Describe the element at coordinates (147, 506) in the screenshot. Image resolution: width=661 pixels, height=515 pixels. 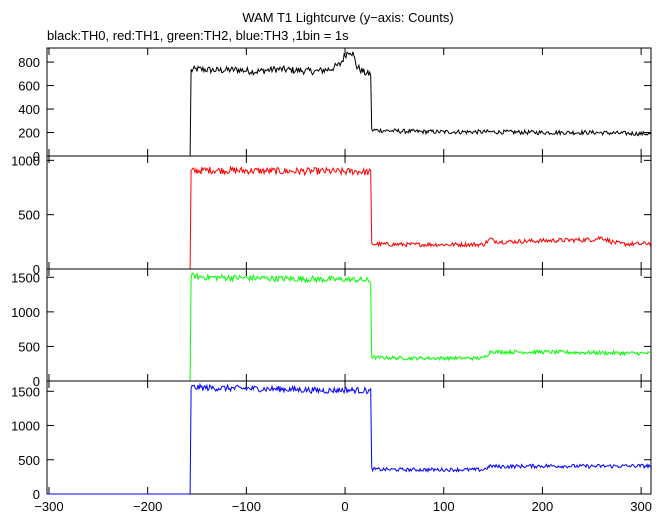
I see `x-tick-label: −200` at that location.